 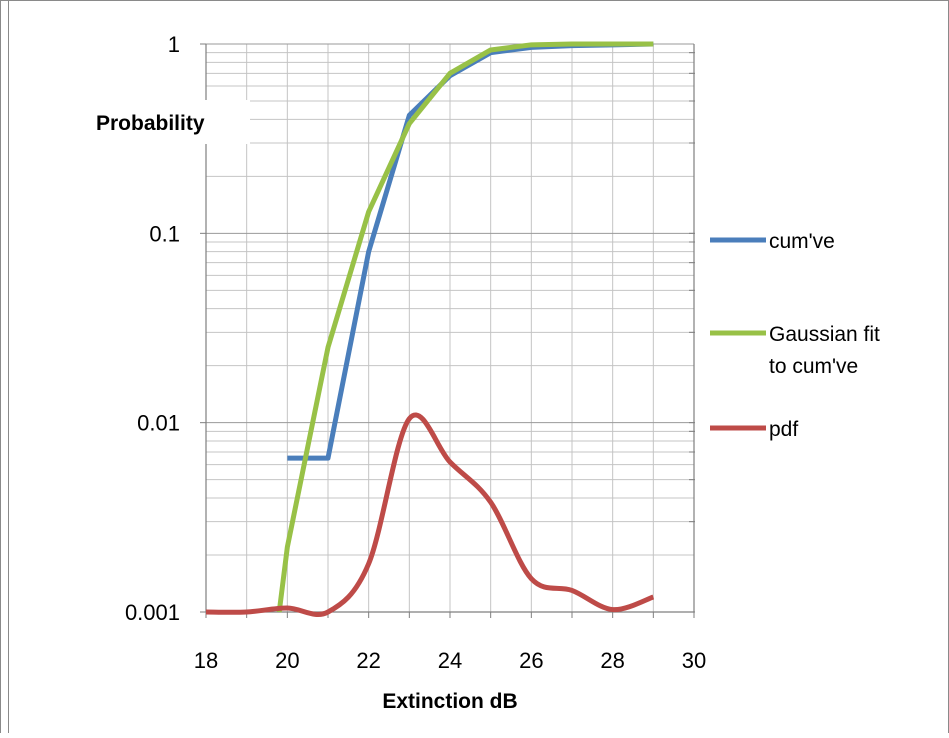 I want to click on frame-border-inner-left, so click(x=8, y=366).